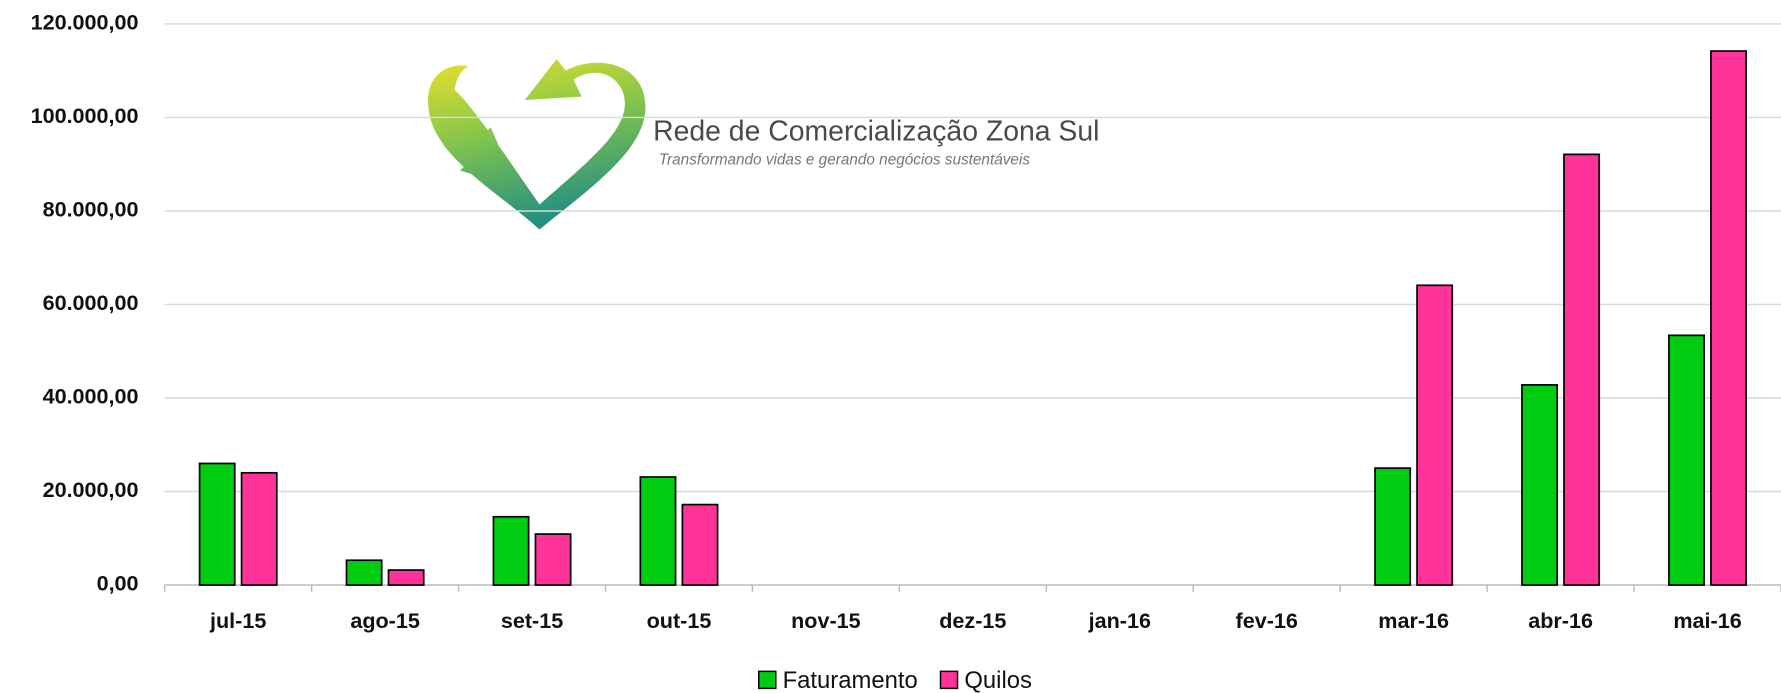 The width and height of the screenshot is (1781, 693). What do you see at coordinates (1119, 620) in the screenshot?
I see `x-tick-label: jan-16` at bounding box center [1119, 620].